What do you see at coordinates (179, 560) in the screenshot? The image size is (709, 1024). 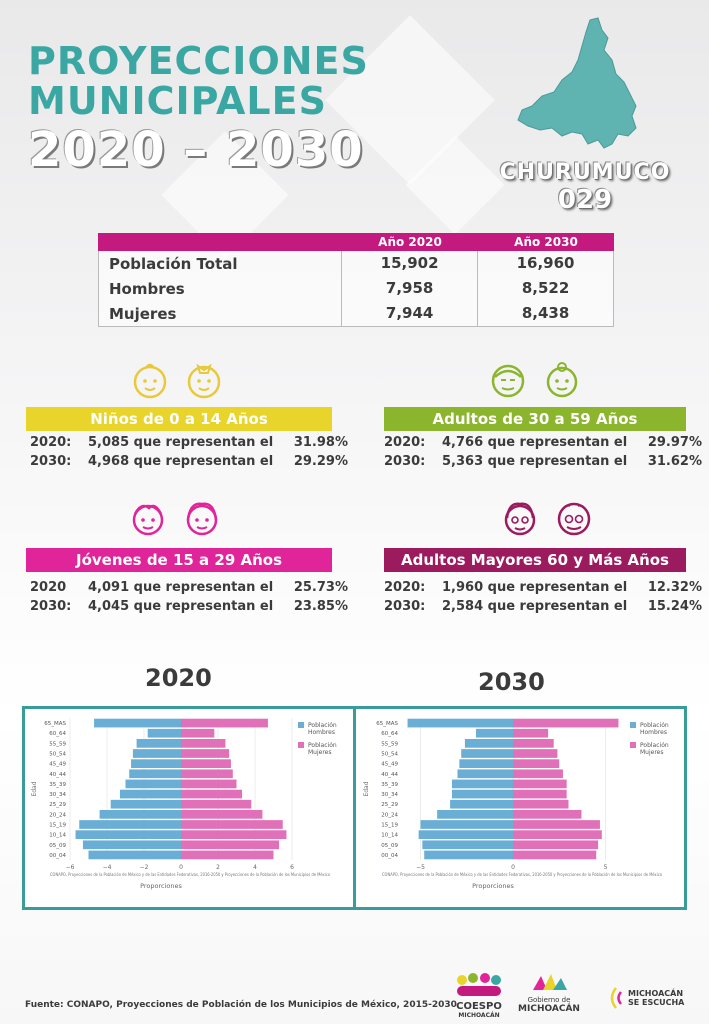 I see `jovenes-banner: Jóvenes de 15 a 29 Años` at bounding box center [179, 560].